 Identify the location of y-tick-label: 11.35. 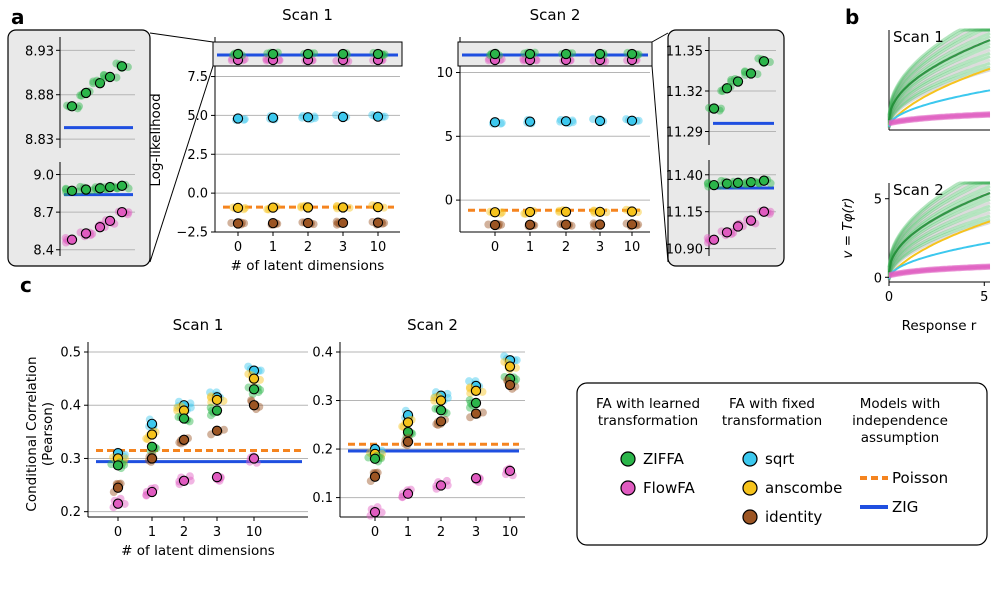
(684, 52).